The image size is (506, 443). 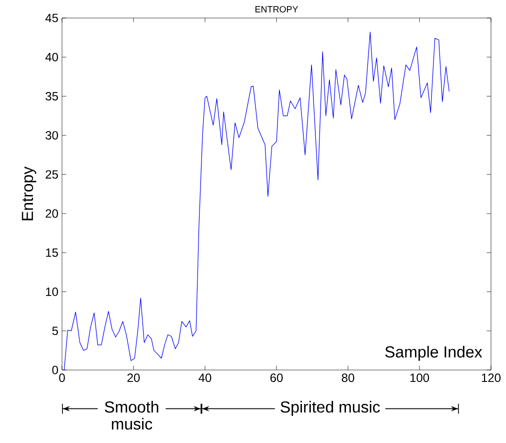 I want to click on text: Spirited music, so click(x=330, y=408).